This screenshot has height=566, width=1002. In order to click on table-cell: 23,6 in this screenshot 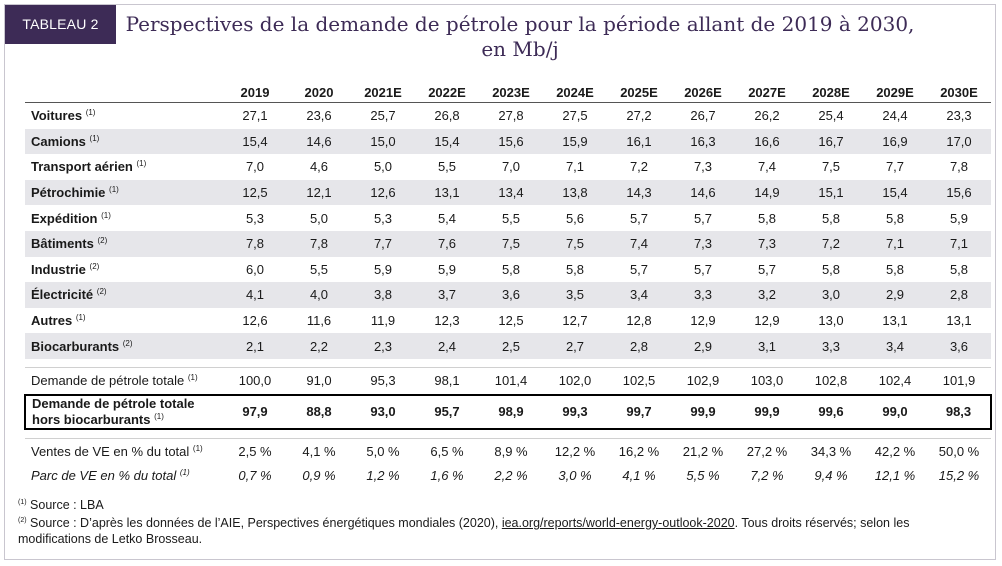, I will do `click(319, 116)`.